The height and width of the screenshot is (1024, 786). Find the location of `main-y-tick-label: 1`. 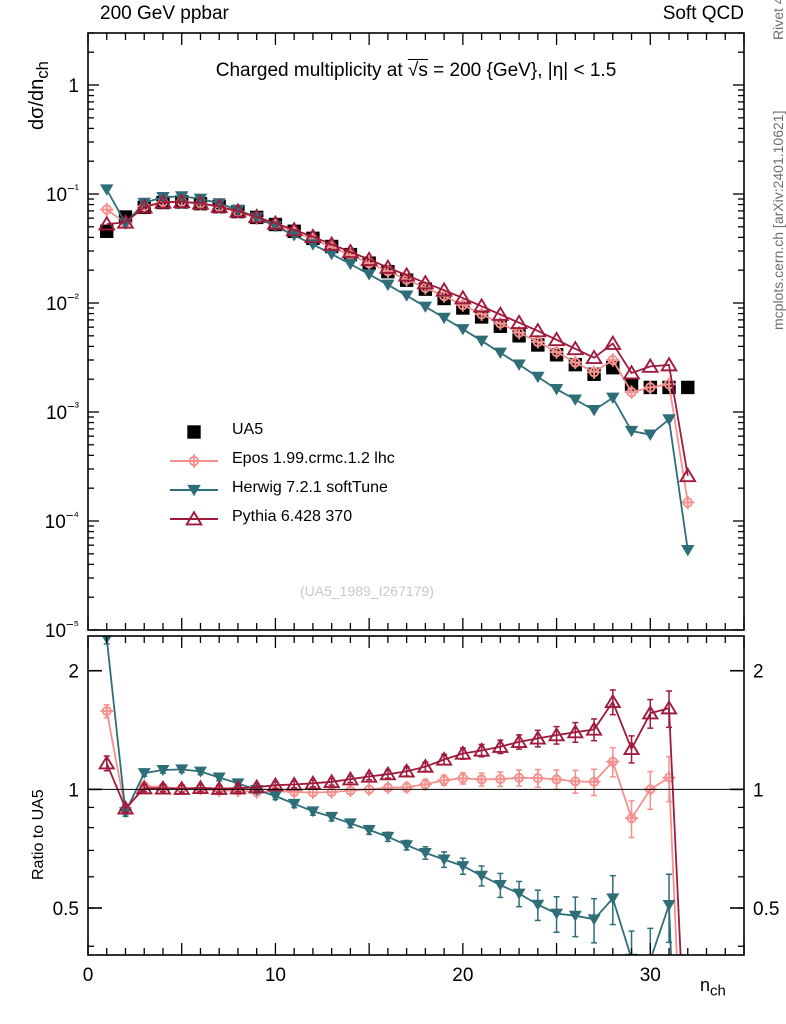

main-y-tick-label: 1 is located at coordinates (73, 86).